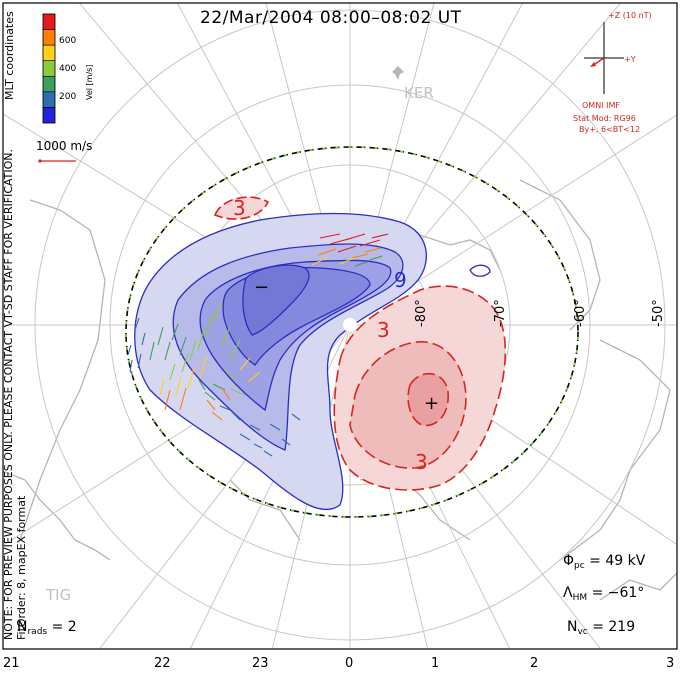  Describe the element at coordinates (239, 208) in the screenshot. I see `contour-label-3-top: 3` at that location.